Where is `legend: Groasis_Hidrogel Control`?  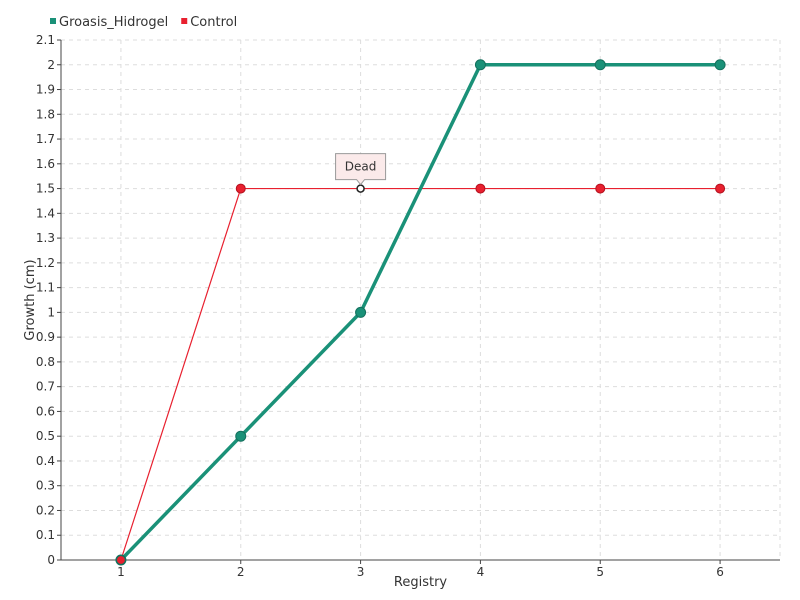 legend: Groasis_Hidrogel Control is located at coordinates (143, 22).